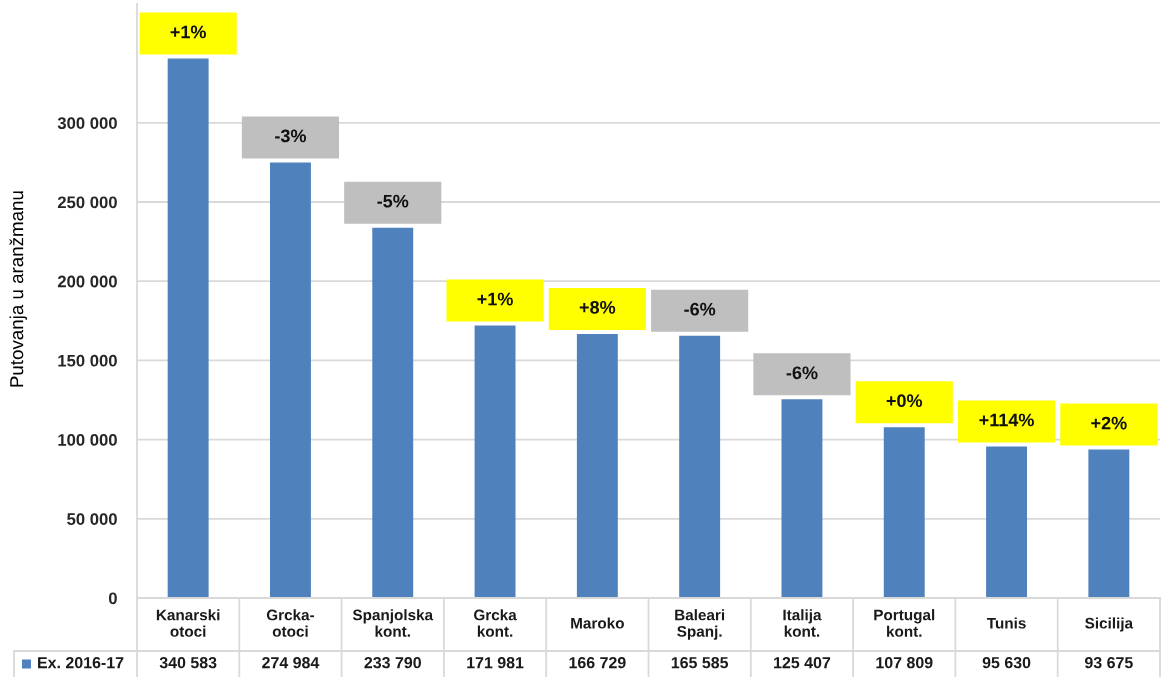 This screenshot has height=677, width=1161. Describe the element at coordinates (904, 623) in the screenshot. I see `x-tick-label: Portugal kont.` at that location.